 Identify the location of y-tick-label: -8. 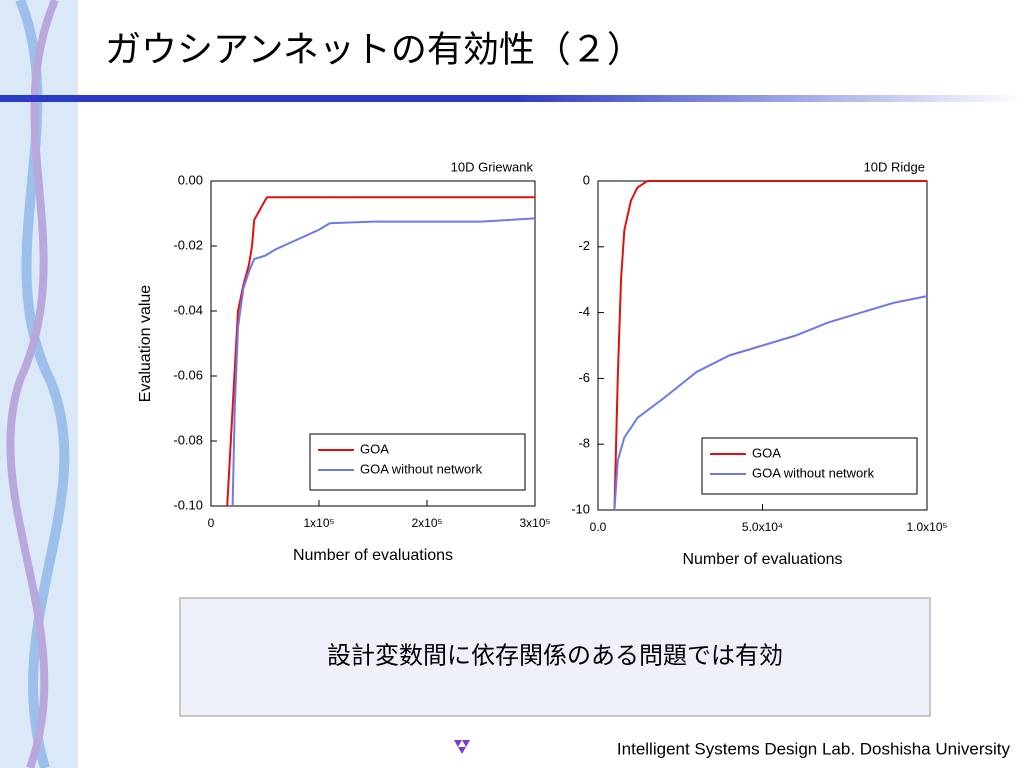
(584, 443).